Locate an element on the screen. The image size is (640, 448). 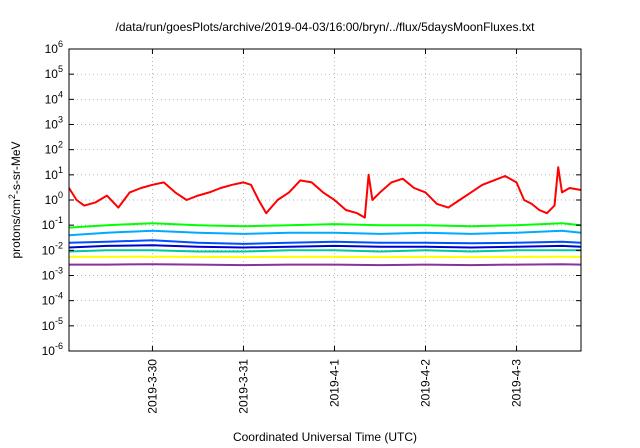
y-tick-label: 10⁻¹ is located at coordinates (52, 223).